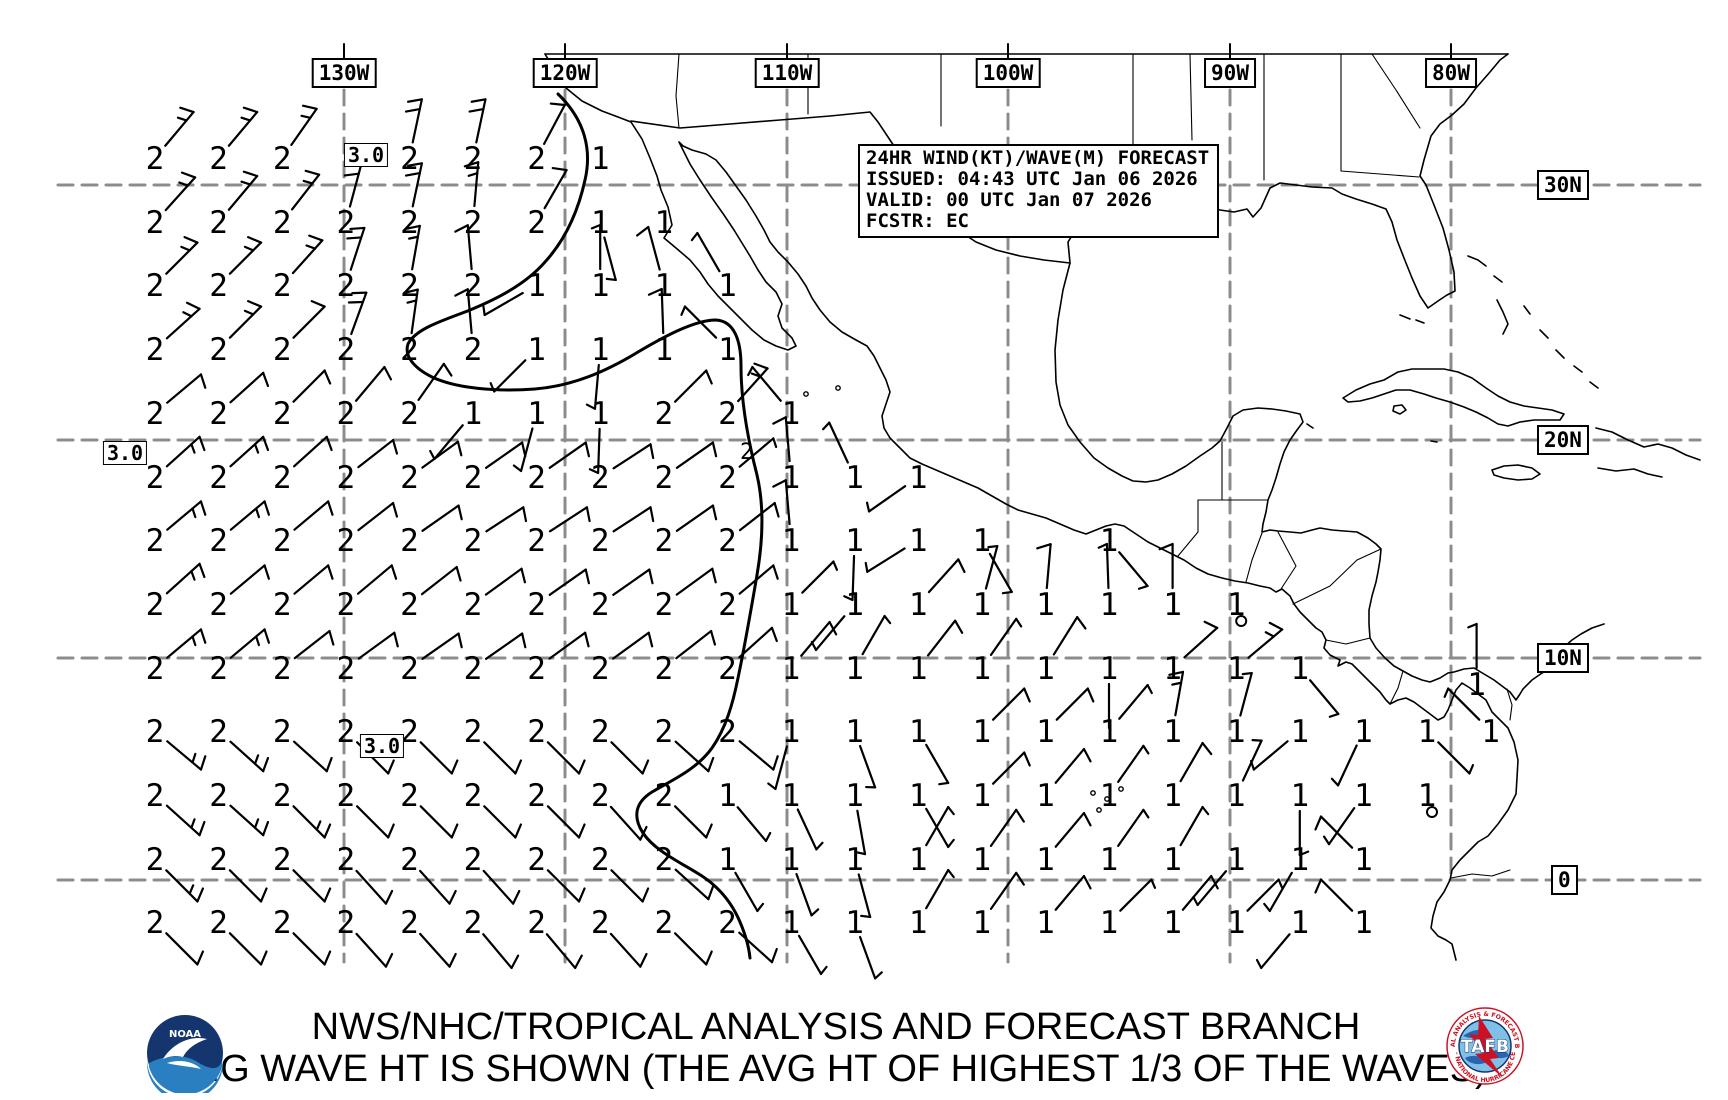 This screenshot has width=1728, height=1100. What do you see at coordinates (1485, 1047) in the screenshot?
I see `tafb-logo-text: TAFB` at bounding box center [1485, 1047].